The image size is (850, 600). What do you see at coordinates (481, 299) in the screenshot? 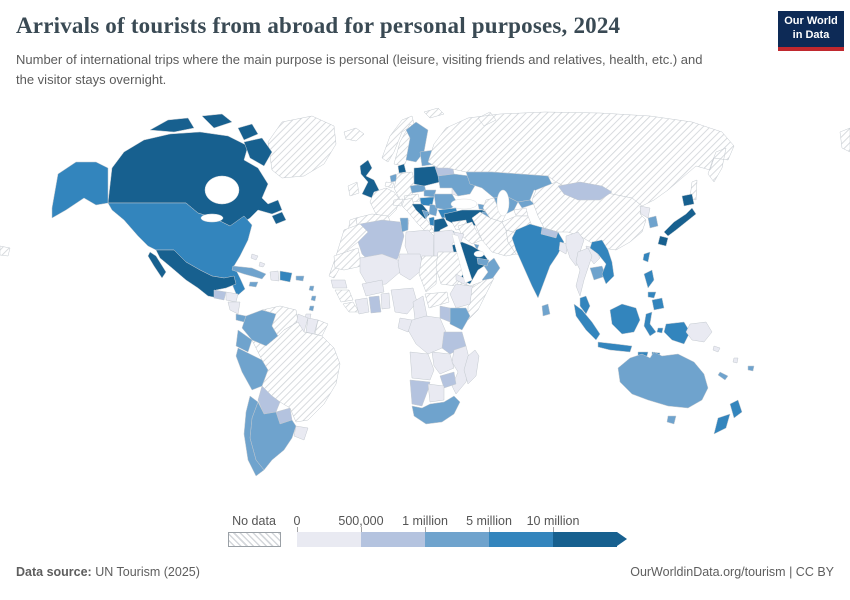
I see `country-somalia` at bounding box center [481, 299].